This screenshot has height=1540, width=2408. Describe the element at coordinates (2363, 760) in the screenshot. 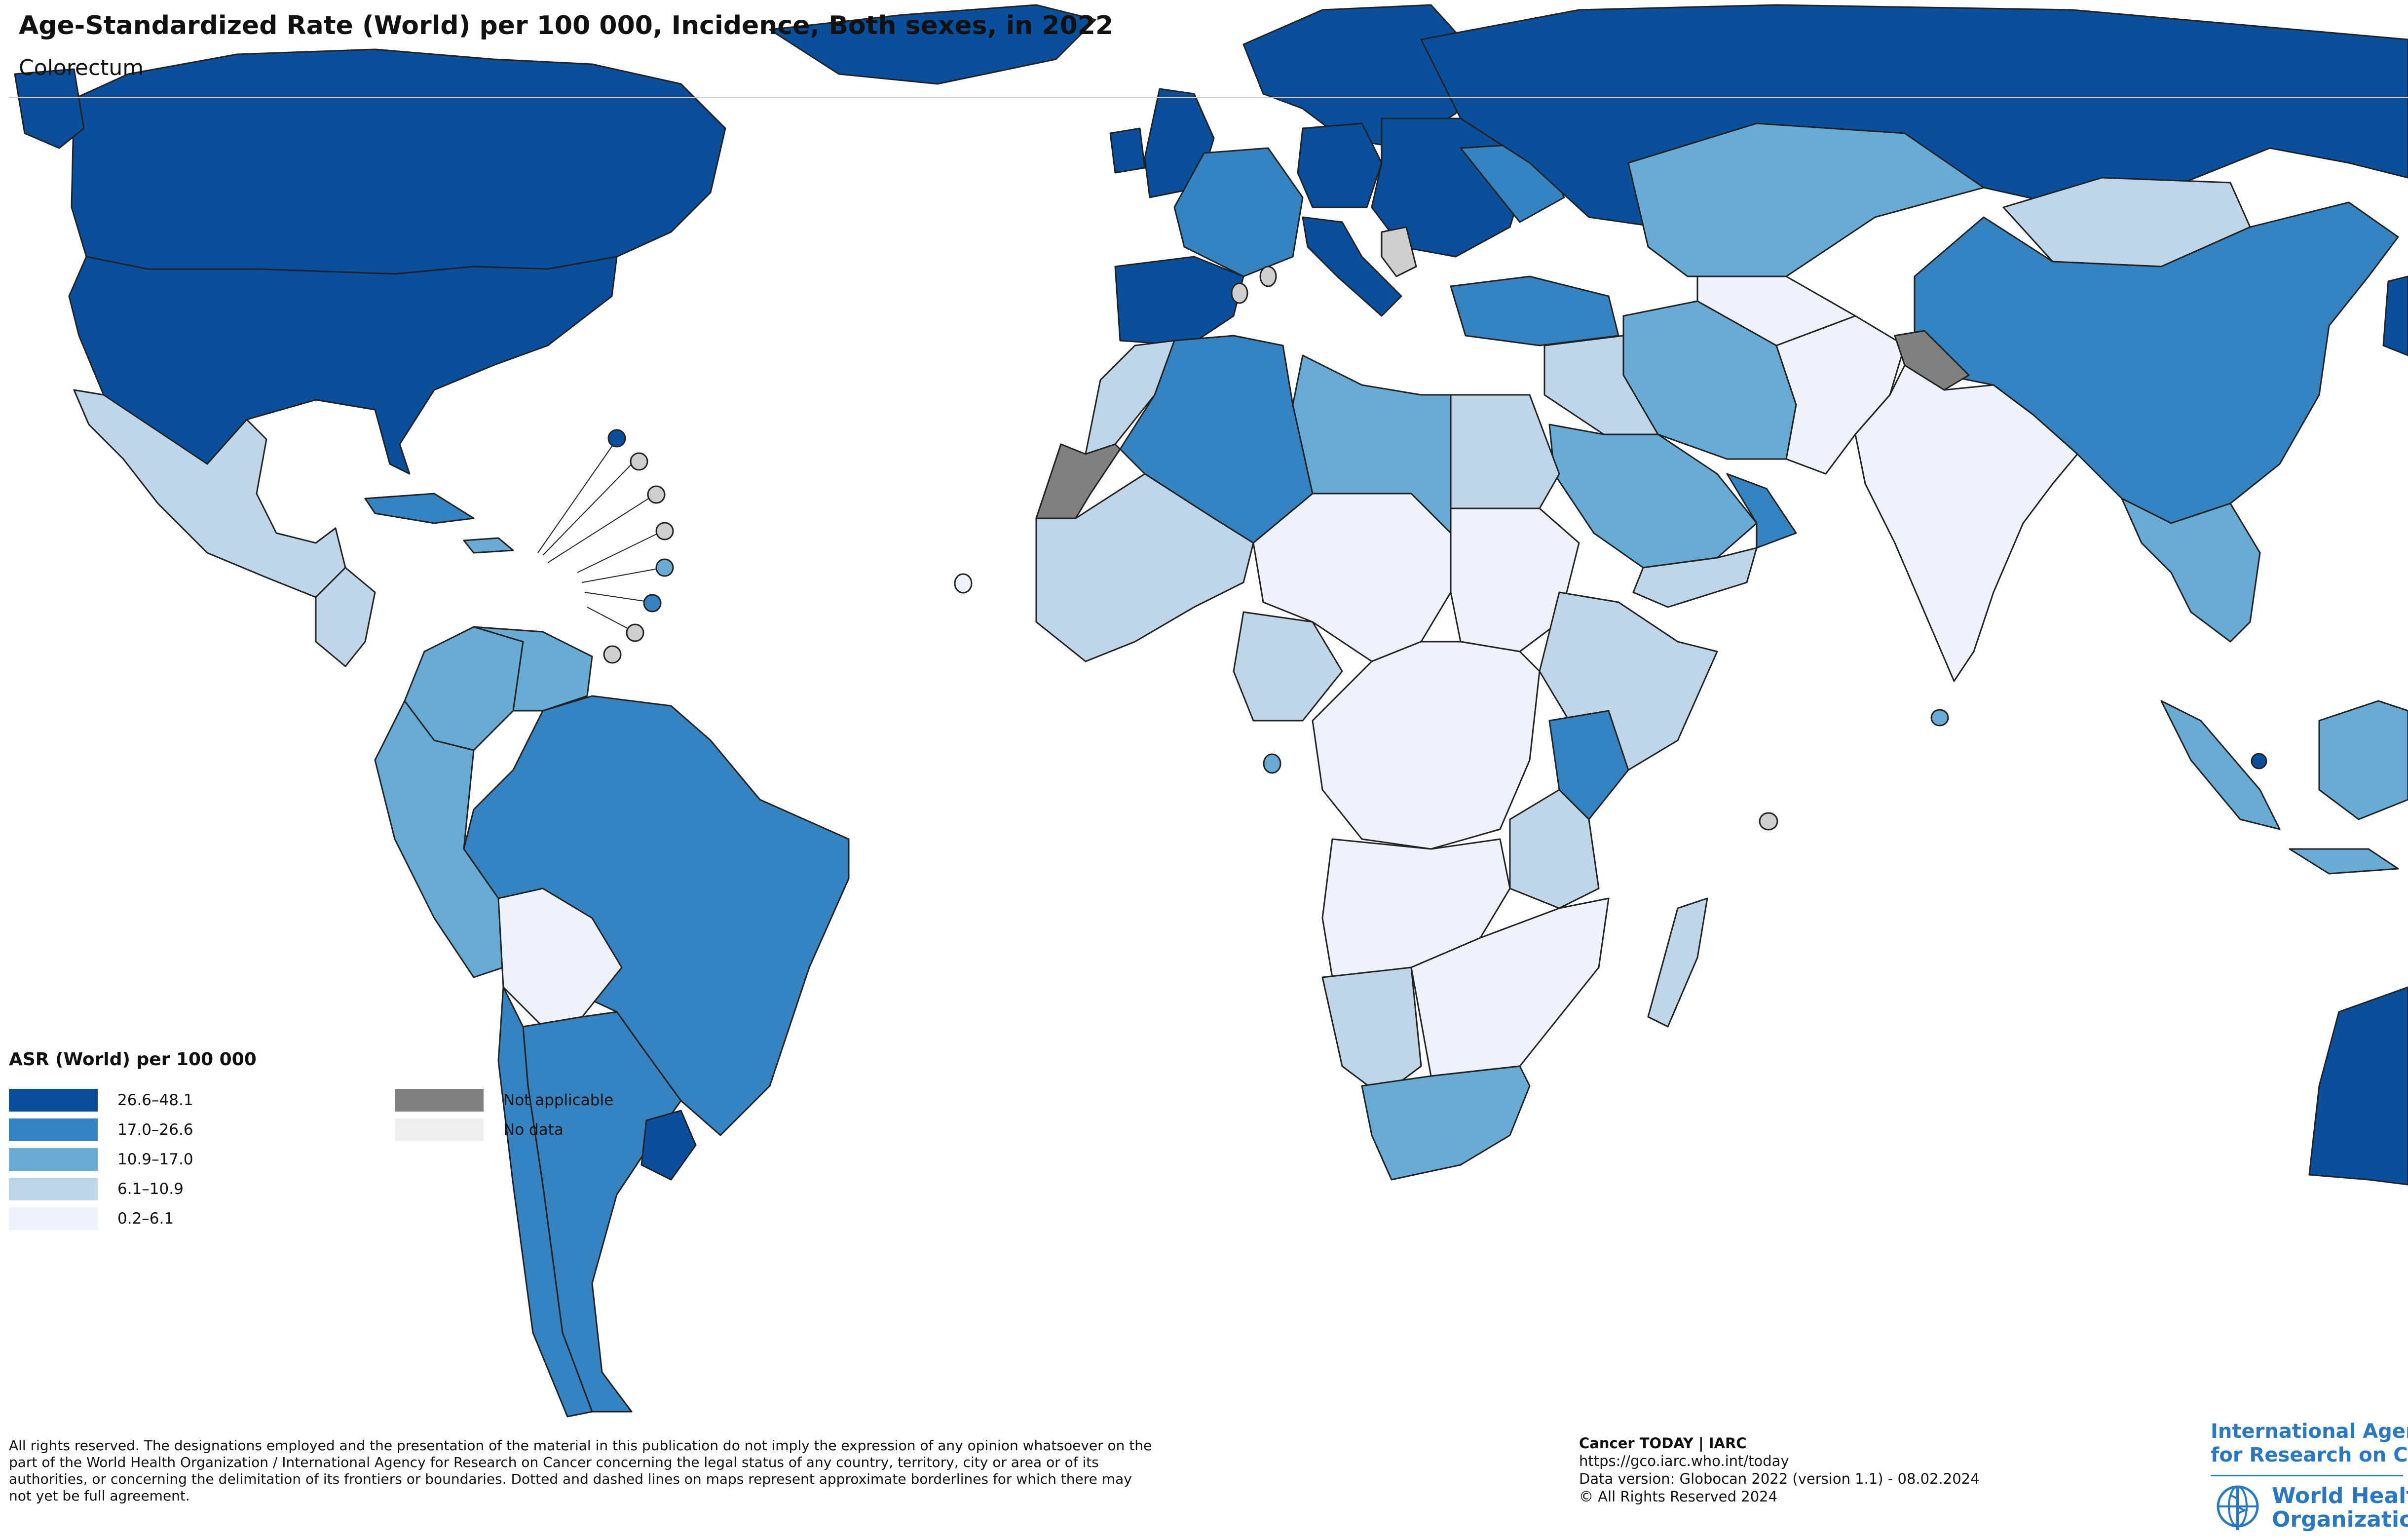

I see `country-borneo` at that location.